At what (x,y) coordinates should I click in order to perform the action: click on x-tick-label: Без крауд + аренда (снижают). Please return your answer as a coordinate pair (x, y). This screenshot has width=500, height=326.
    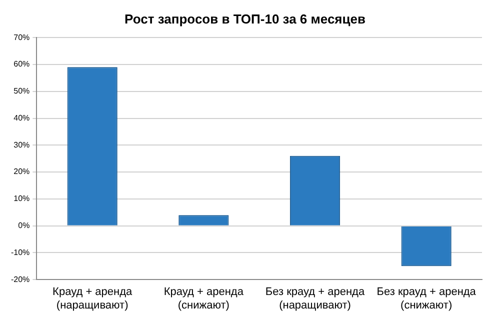
    Looking at the image, I should click on (426, 299).